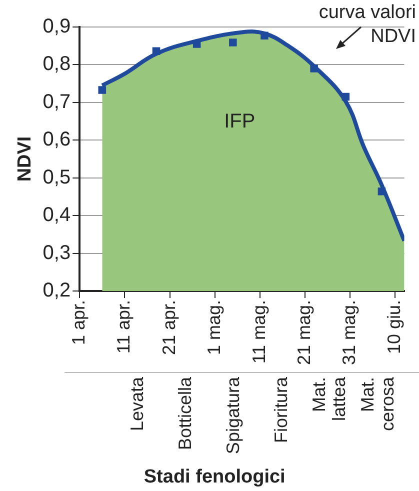 The height and width of the screenshot is (491, 419). What do you see at coordinates (258, 332) in the screenshot?
I see `x-tick-label: 11 mag.` at bounding box center [258, 332].